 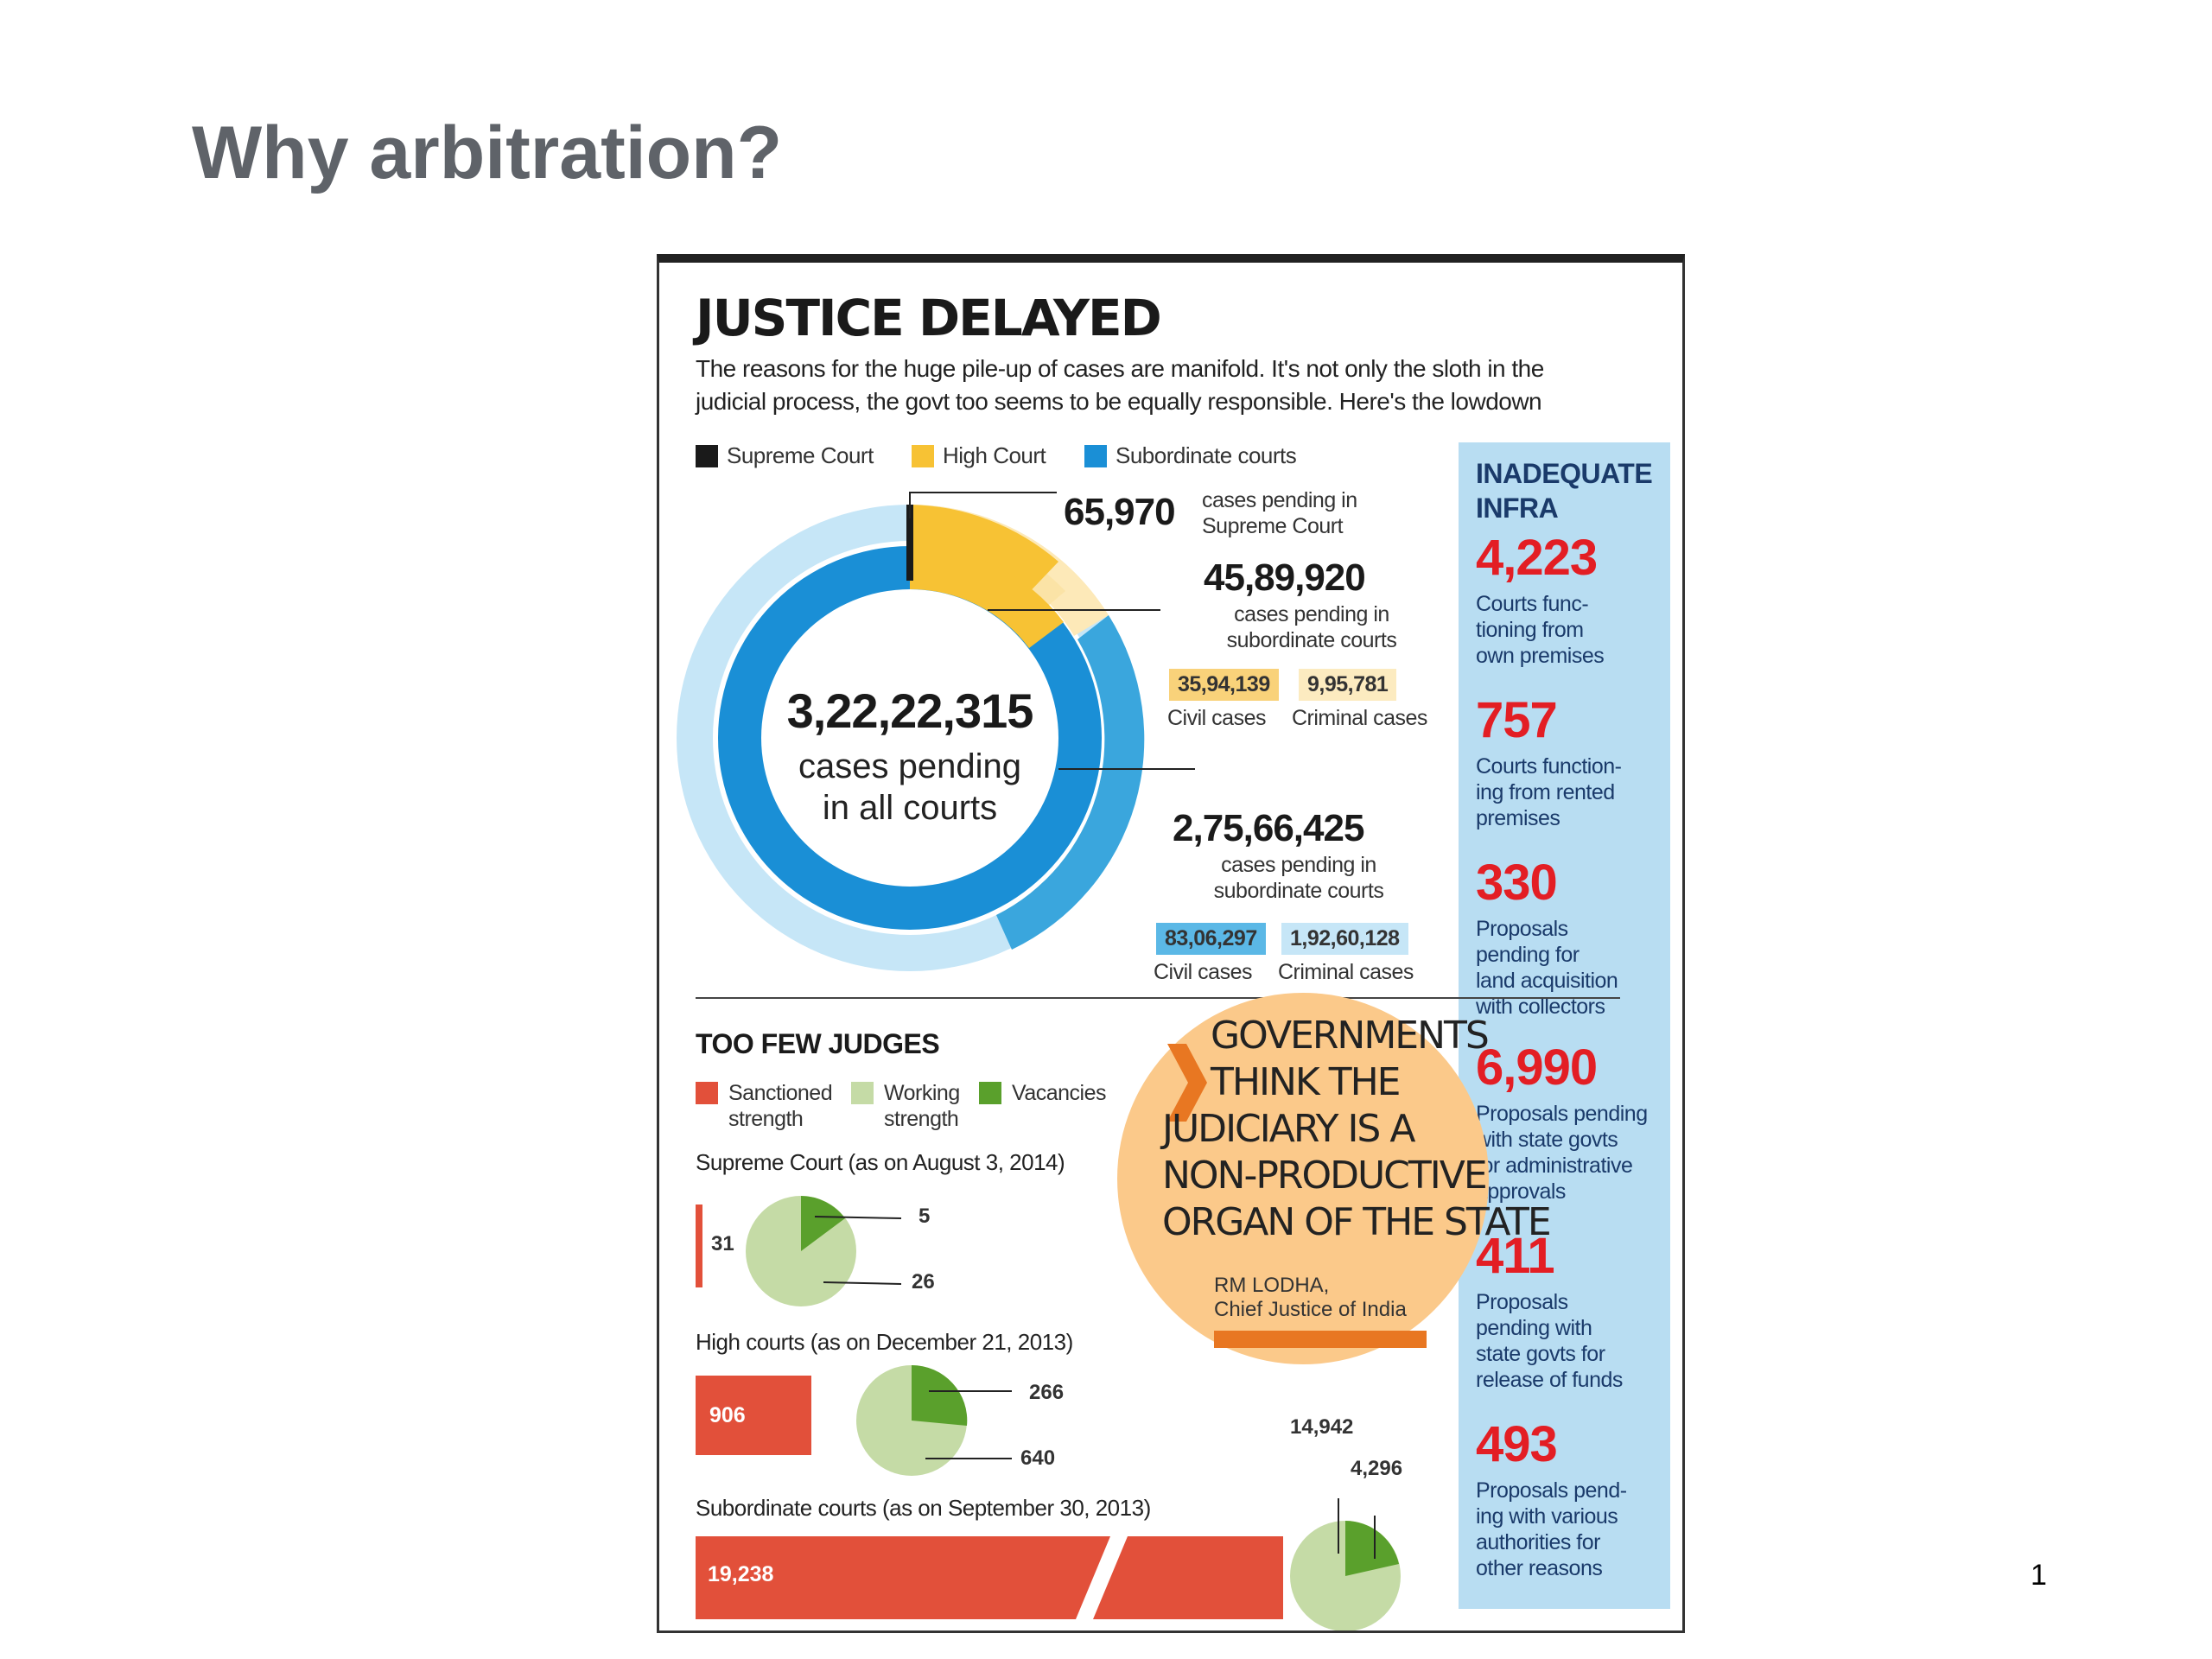 What do you see at coordinates (1515, 1256) in the screenshot?
I see `infra-value: 411` at bounding box center [1515, 1256].